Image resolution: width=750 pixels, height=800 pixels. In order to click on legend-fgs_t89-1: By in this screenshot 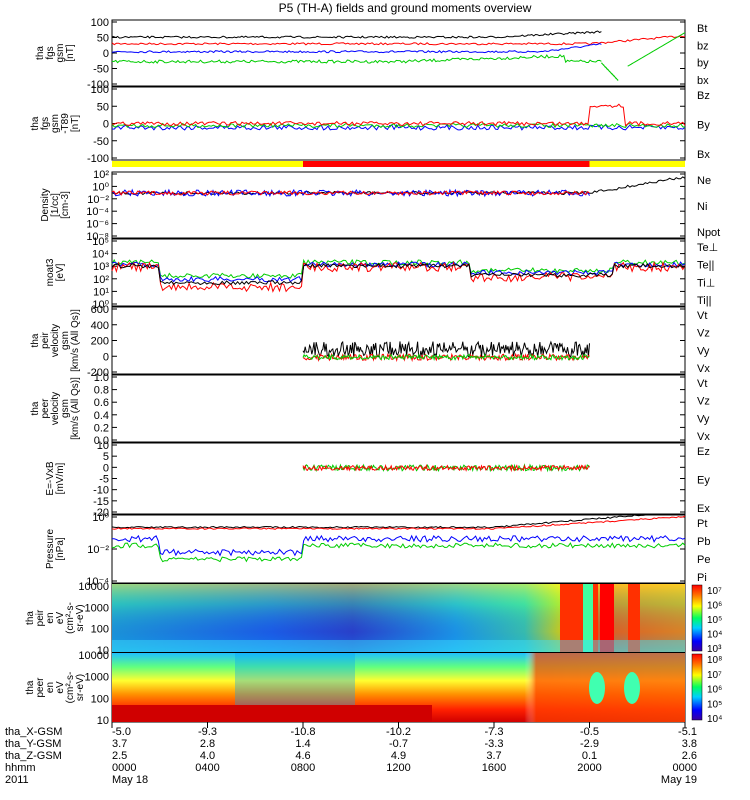, I will do `click(703, 126)`.